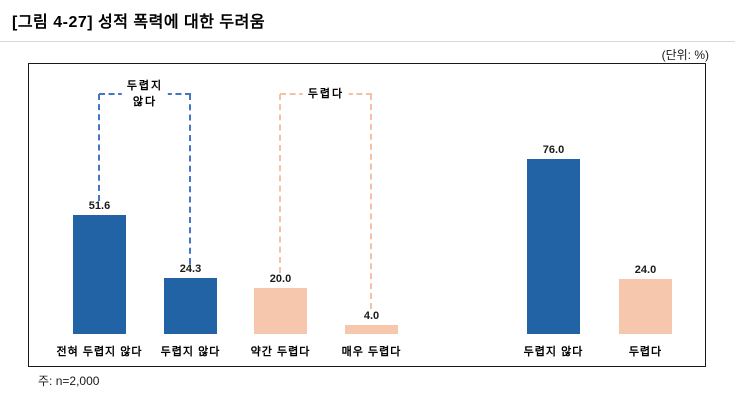  I want to click on bar-column-total-afraid: 24.0, so click(645, 299).